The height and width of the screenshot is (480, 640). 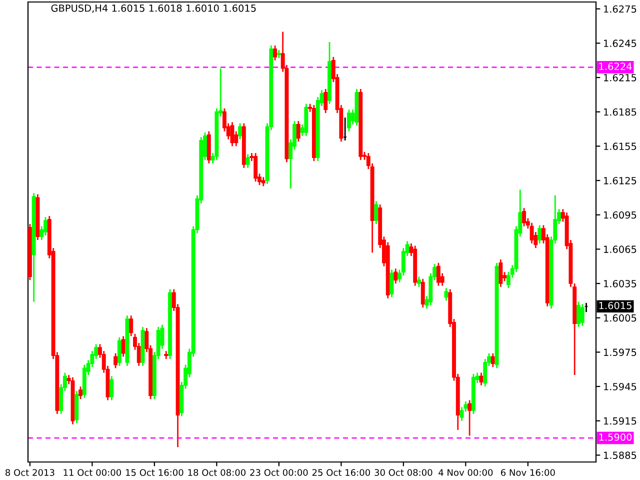 What do you see at coordinates (620, 215) in the screenshot?
I see `y-tick-label: 1.6095` at bounding box center [620, 215].